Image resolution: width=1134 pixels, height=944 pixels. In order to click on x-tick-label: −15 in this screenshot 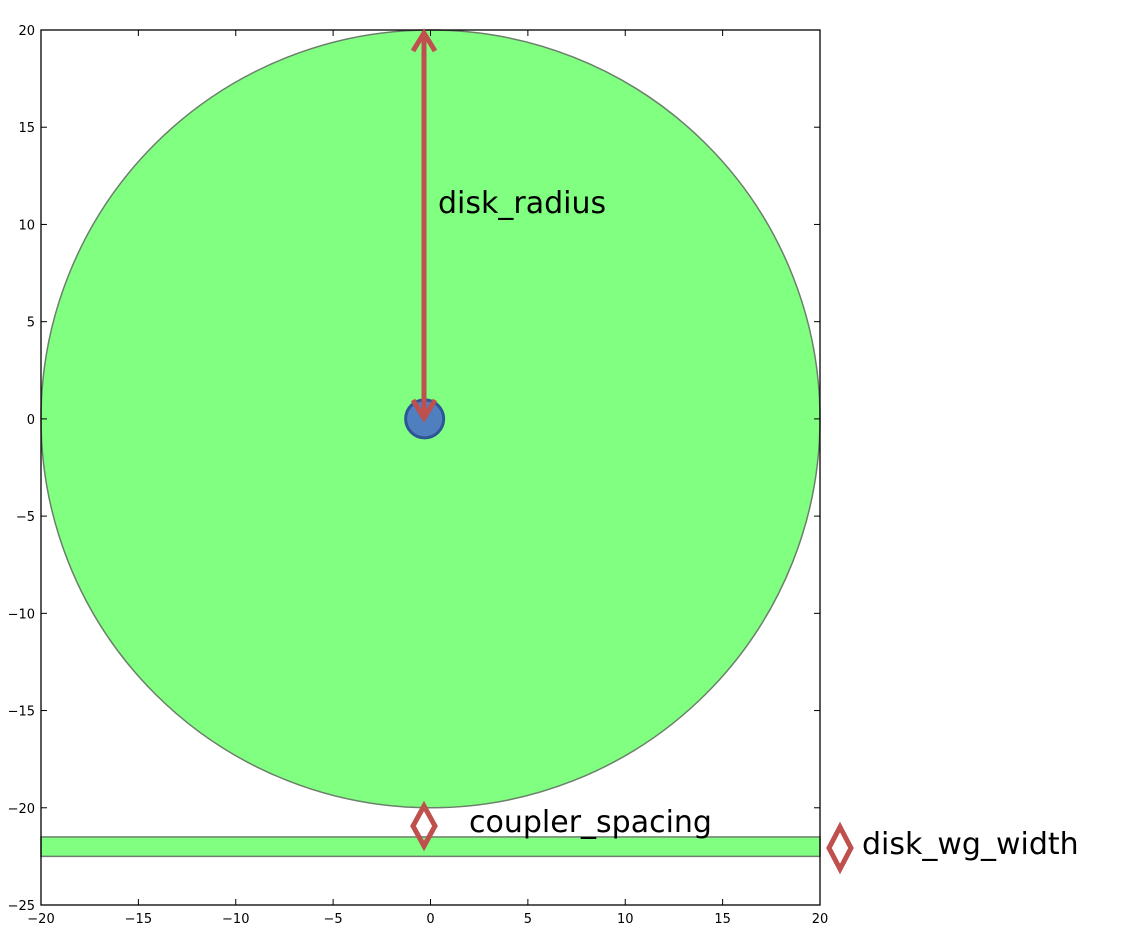, I will do `click(138, 919)`.